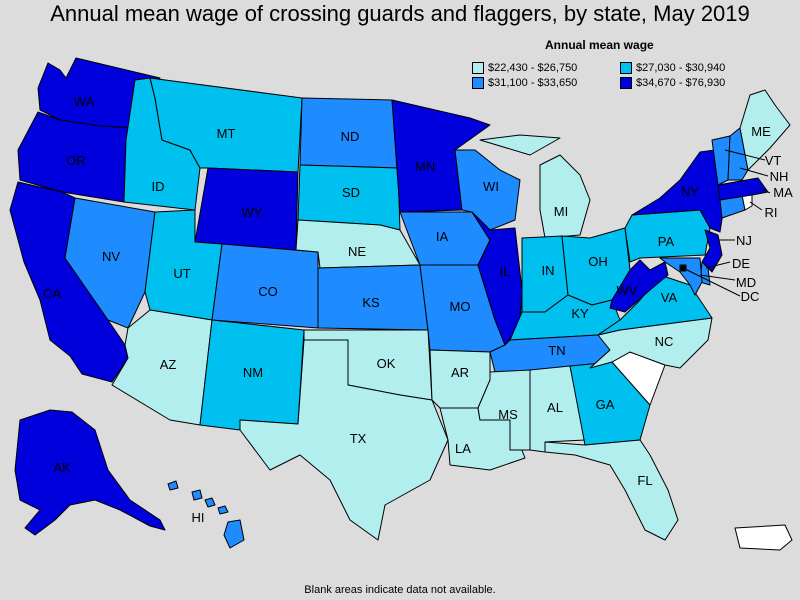  I want to click on state-NJ, so click(712, 251).